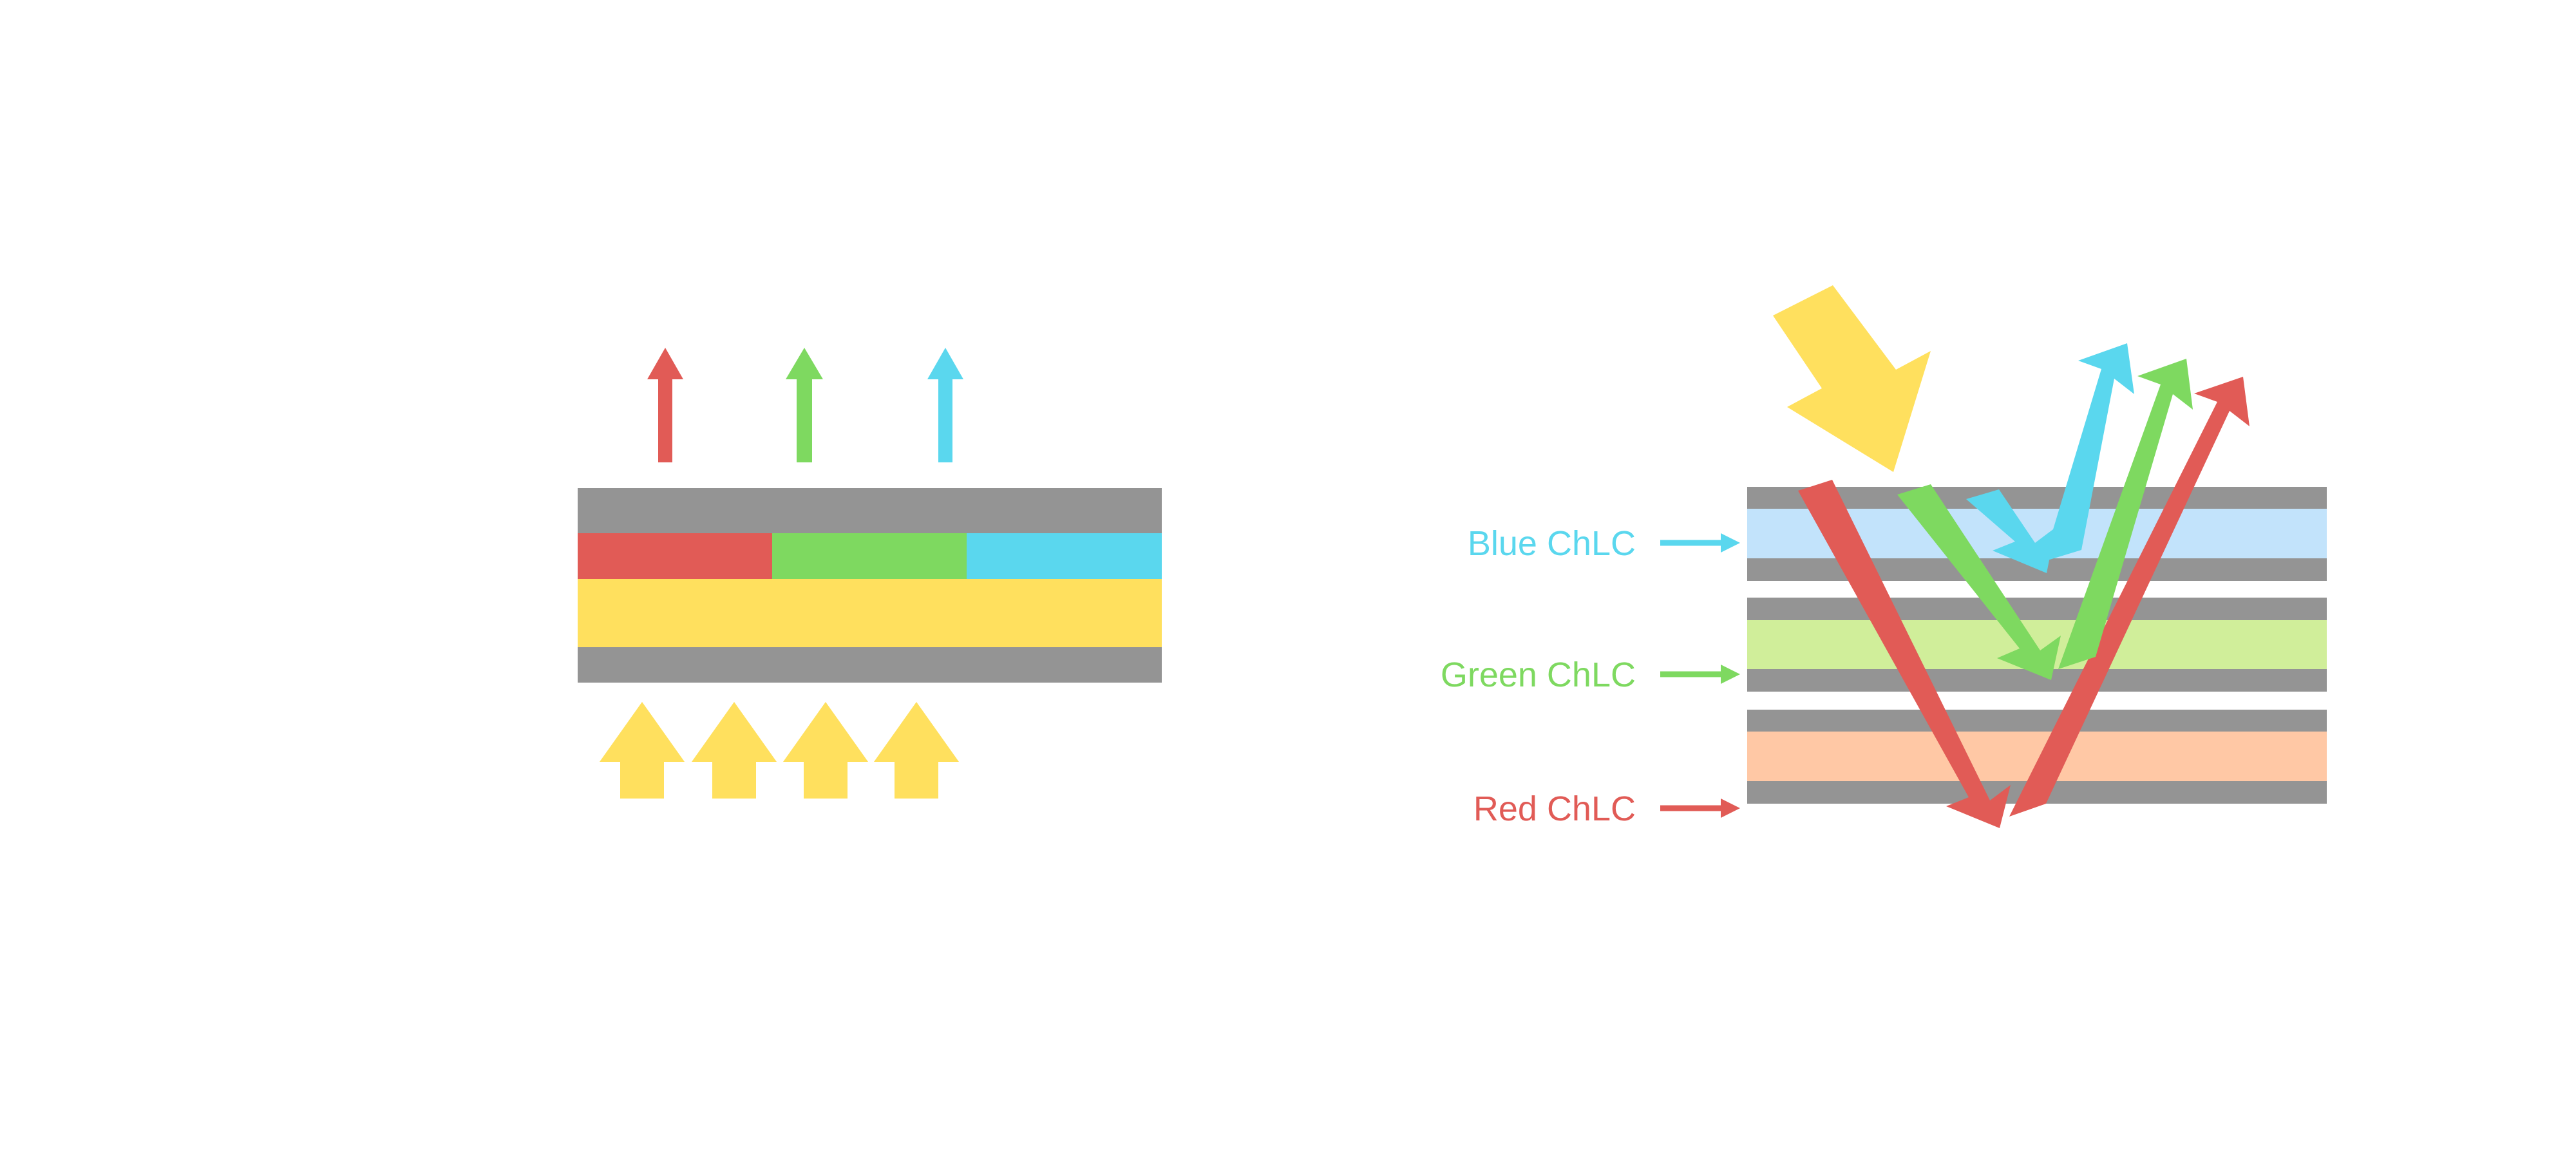  I want to click on green-reflected-ray, so click(2045, 519).